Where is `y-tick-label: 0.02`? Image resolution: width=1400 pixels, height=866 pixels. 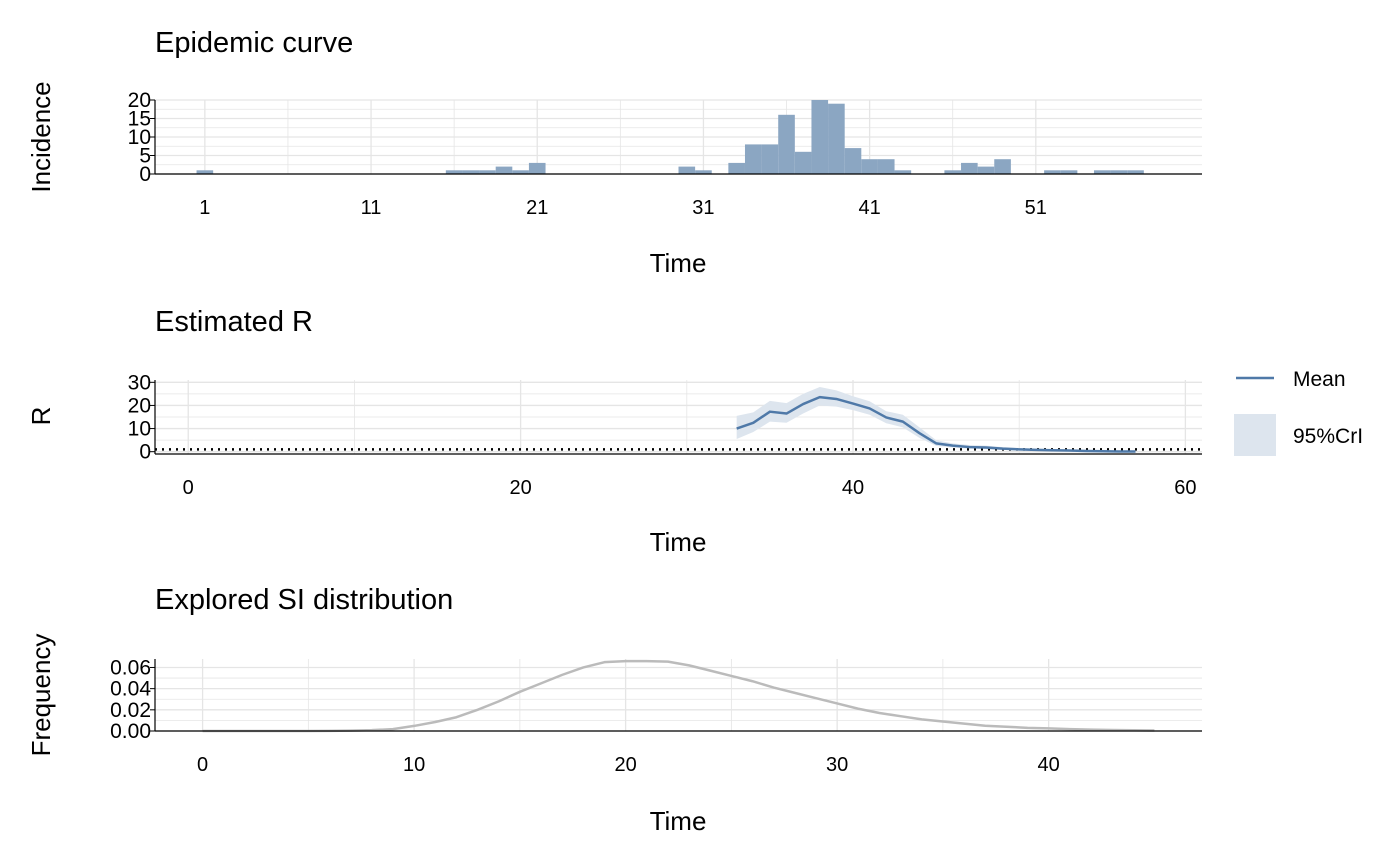 y-tick-label: 0.02 is located at coordinates (130, 710).